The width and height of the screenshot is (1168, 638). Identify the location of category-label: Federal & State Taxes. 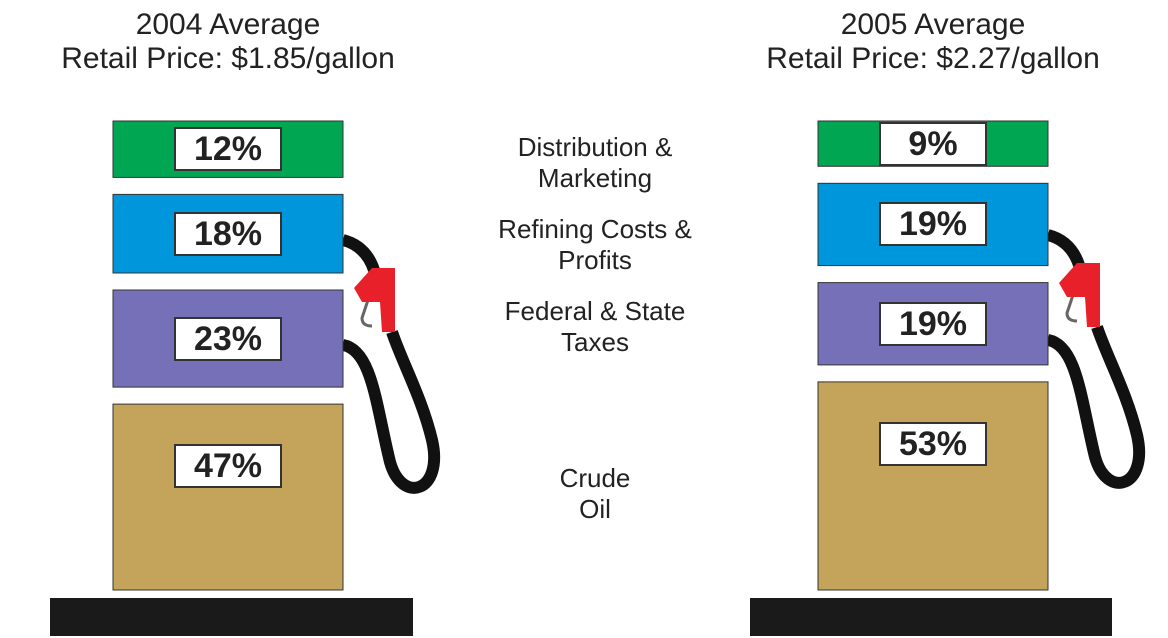
(595, 326).